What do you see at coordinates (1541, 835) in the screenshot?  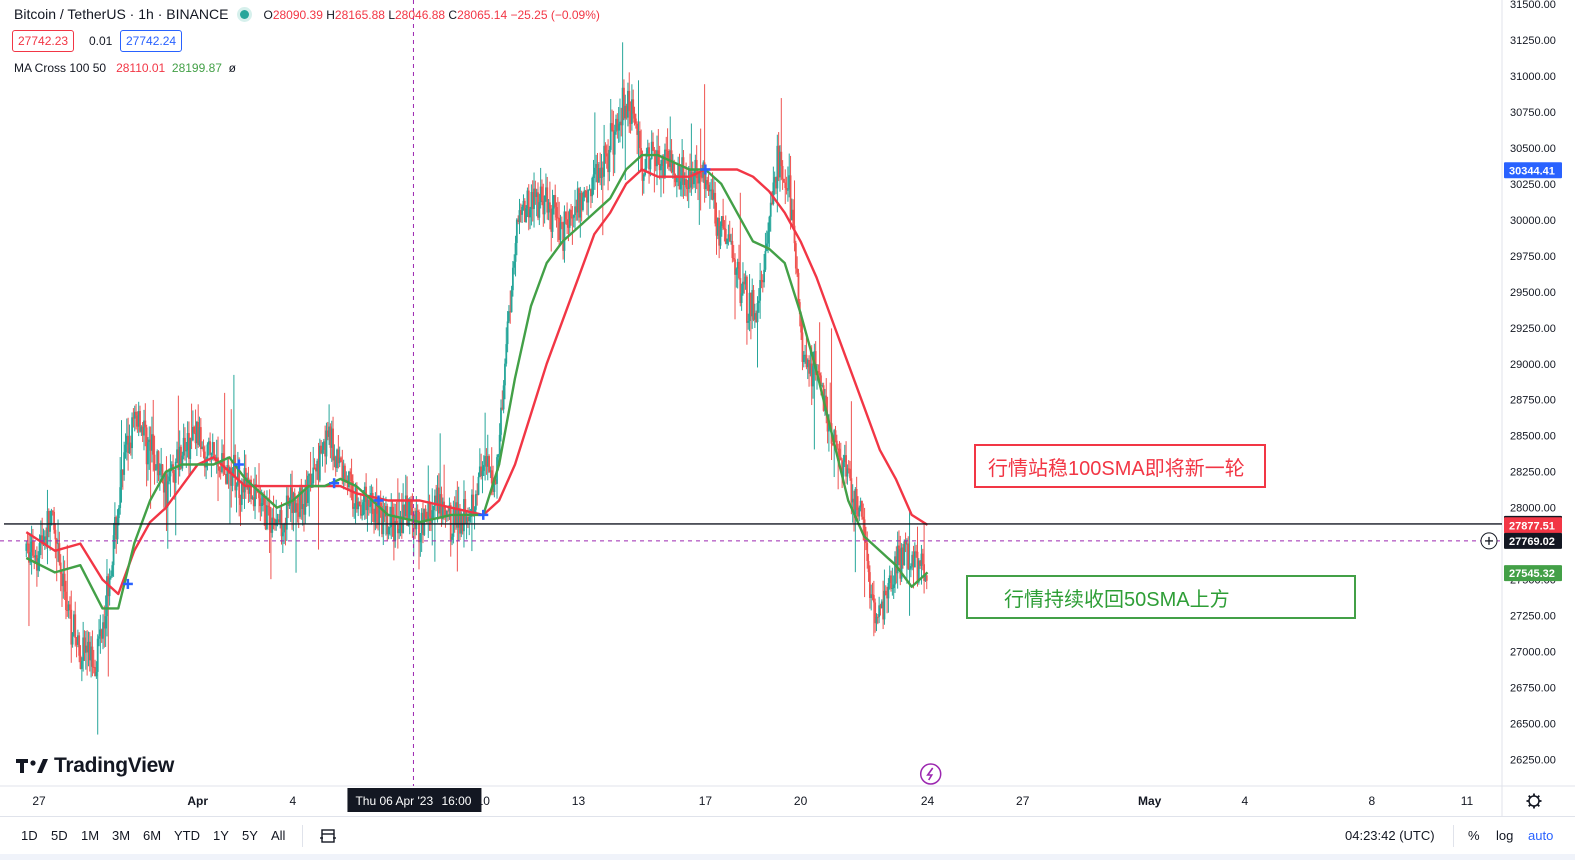 I see `auto-toggle: auto` at bounding box center [1541, 835].